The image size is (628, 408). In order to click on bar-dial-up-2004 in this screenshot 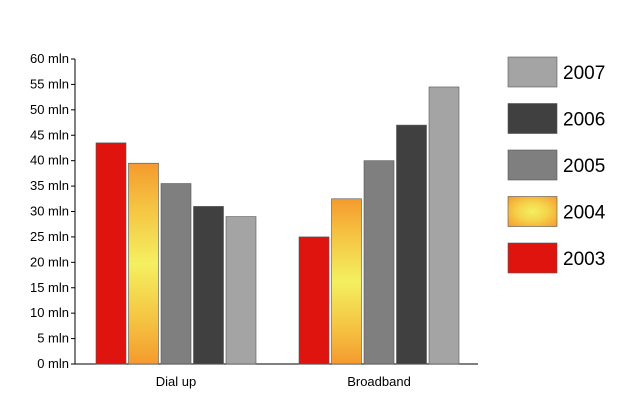, I will do `click(143, 263)`.